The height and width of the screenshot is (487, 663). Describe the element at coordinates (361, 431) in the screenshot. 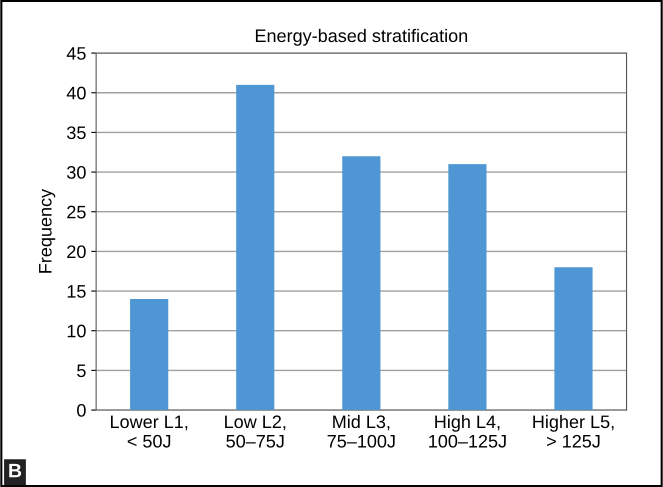

I see `x-tick-label: Mid L3, 75–100J` at that location.